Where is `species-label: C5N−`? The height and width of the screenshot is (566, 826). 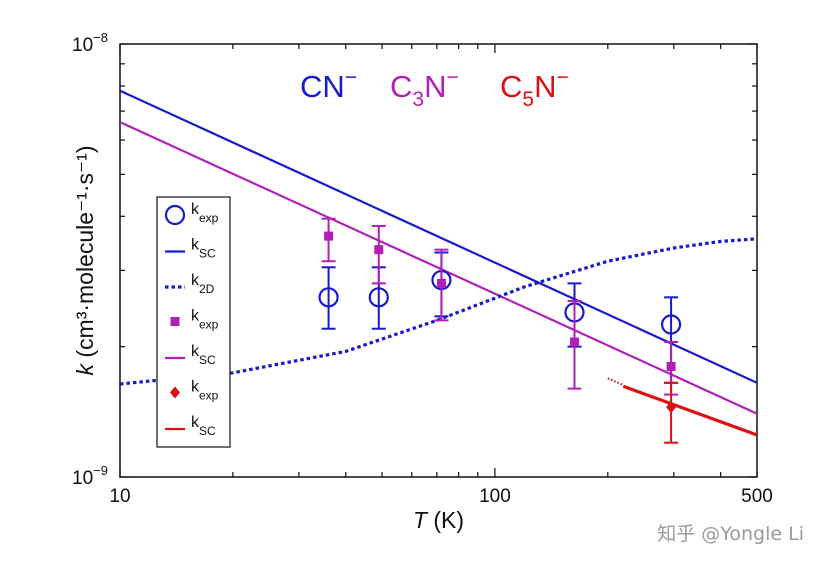
species-label: C5N− is located at coordinates (534, 88).